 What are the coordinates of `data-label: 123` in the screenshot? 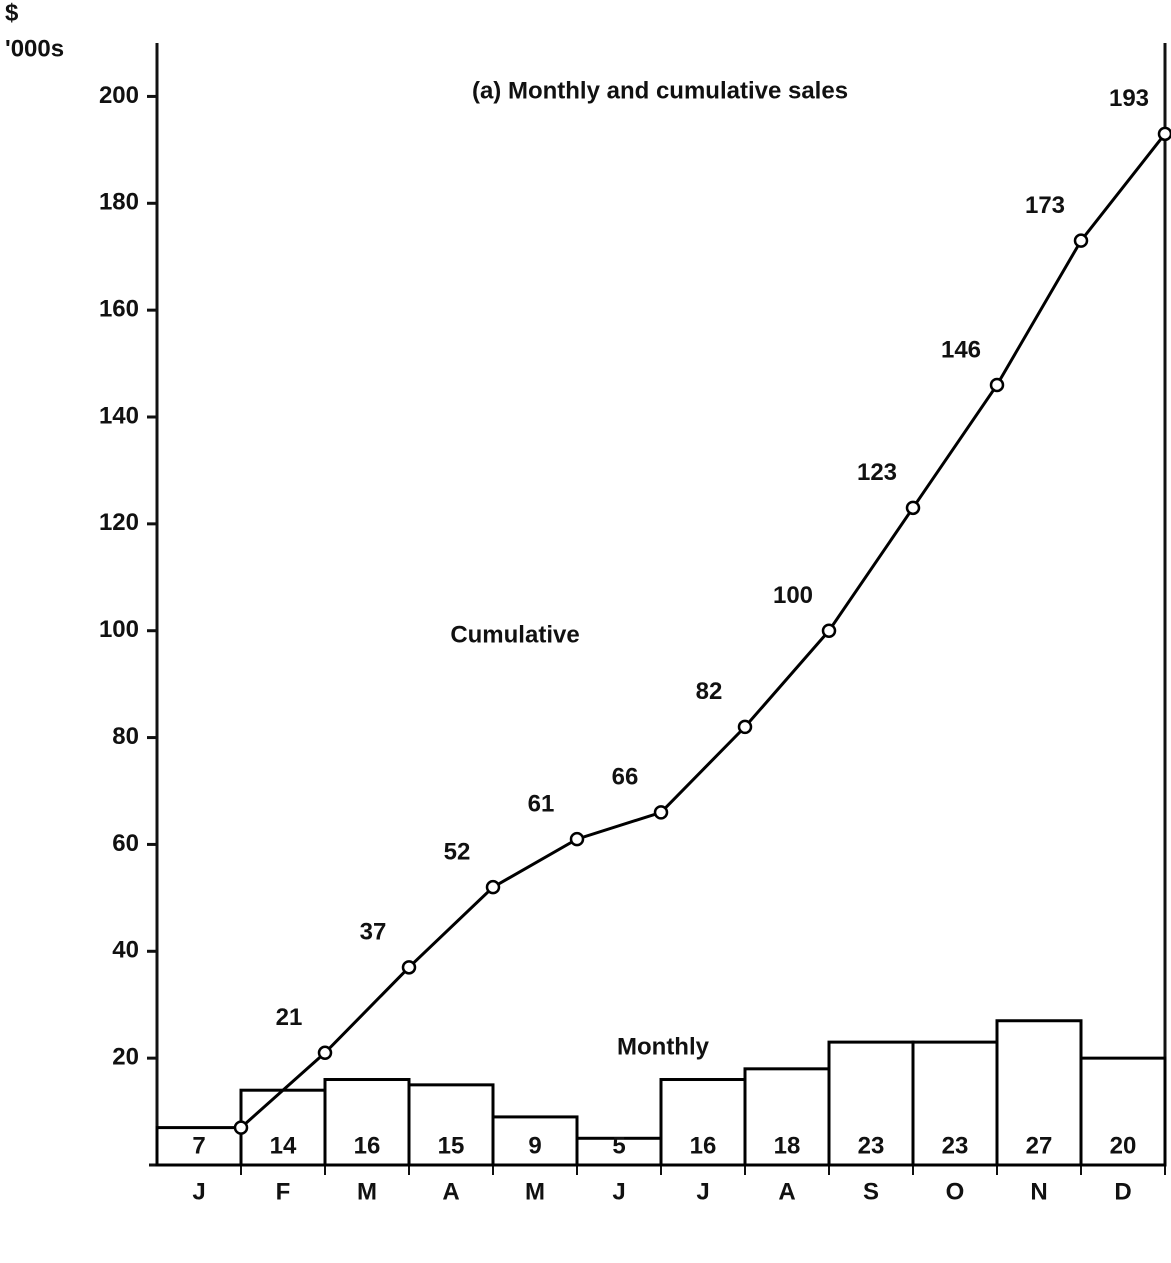 It's located at (877, 472).